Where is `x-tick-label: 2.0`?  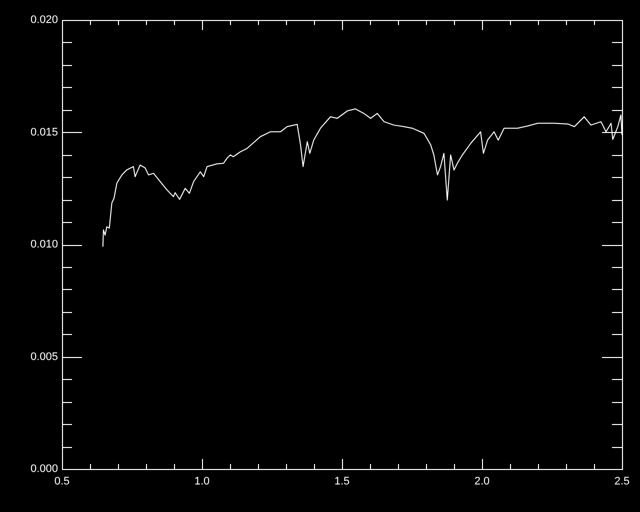 x-tick-label: 2.0 is located at coordinates (482, 482).